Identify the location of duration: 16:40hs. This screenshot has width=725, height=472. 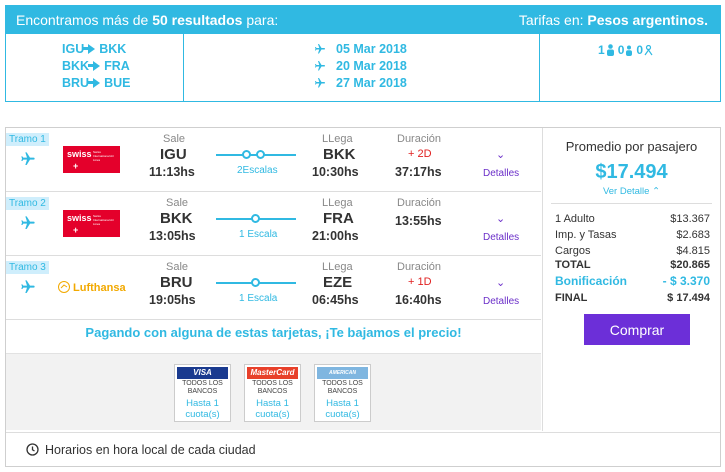
(418, 300).